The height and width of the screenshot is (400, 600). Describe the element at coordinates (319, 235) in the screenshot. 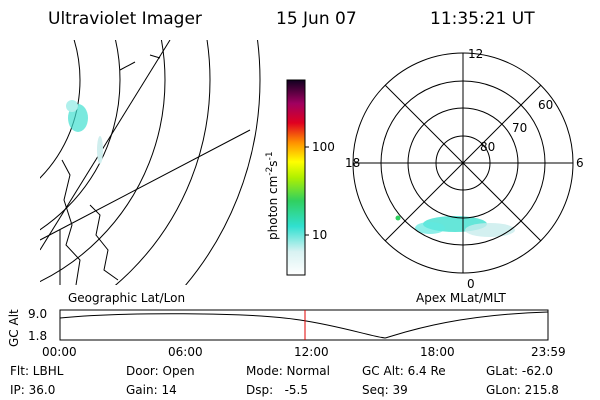

I see `colorbar-tick: 10` at that location.